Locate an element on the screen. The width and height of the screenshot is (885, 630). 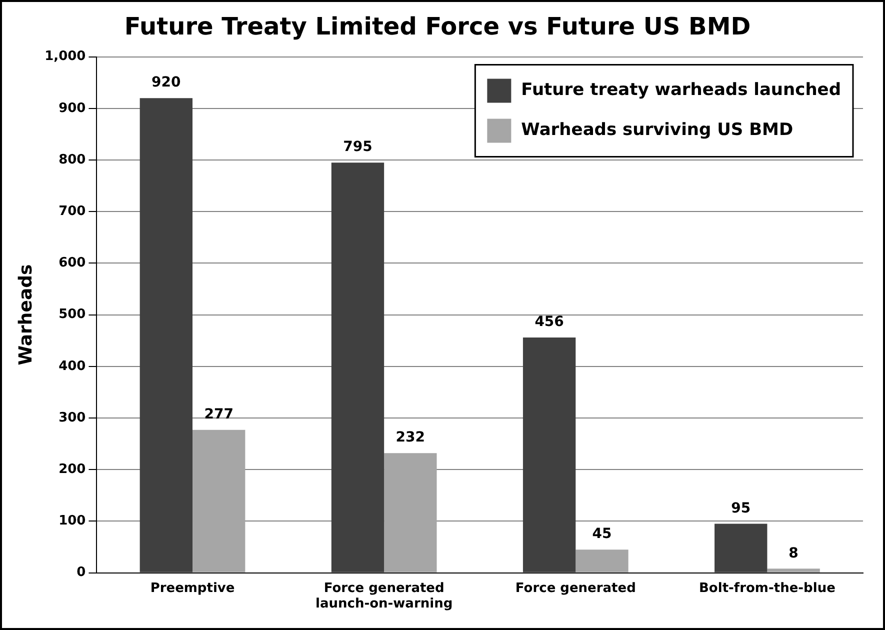
data-label: 95 is located at coordinates (741, 508).